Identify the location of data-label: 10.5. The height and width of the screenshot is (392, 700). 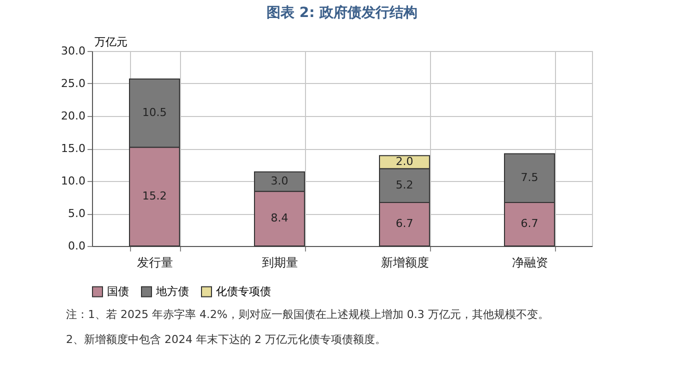
(154, 113).